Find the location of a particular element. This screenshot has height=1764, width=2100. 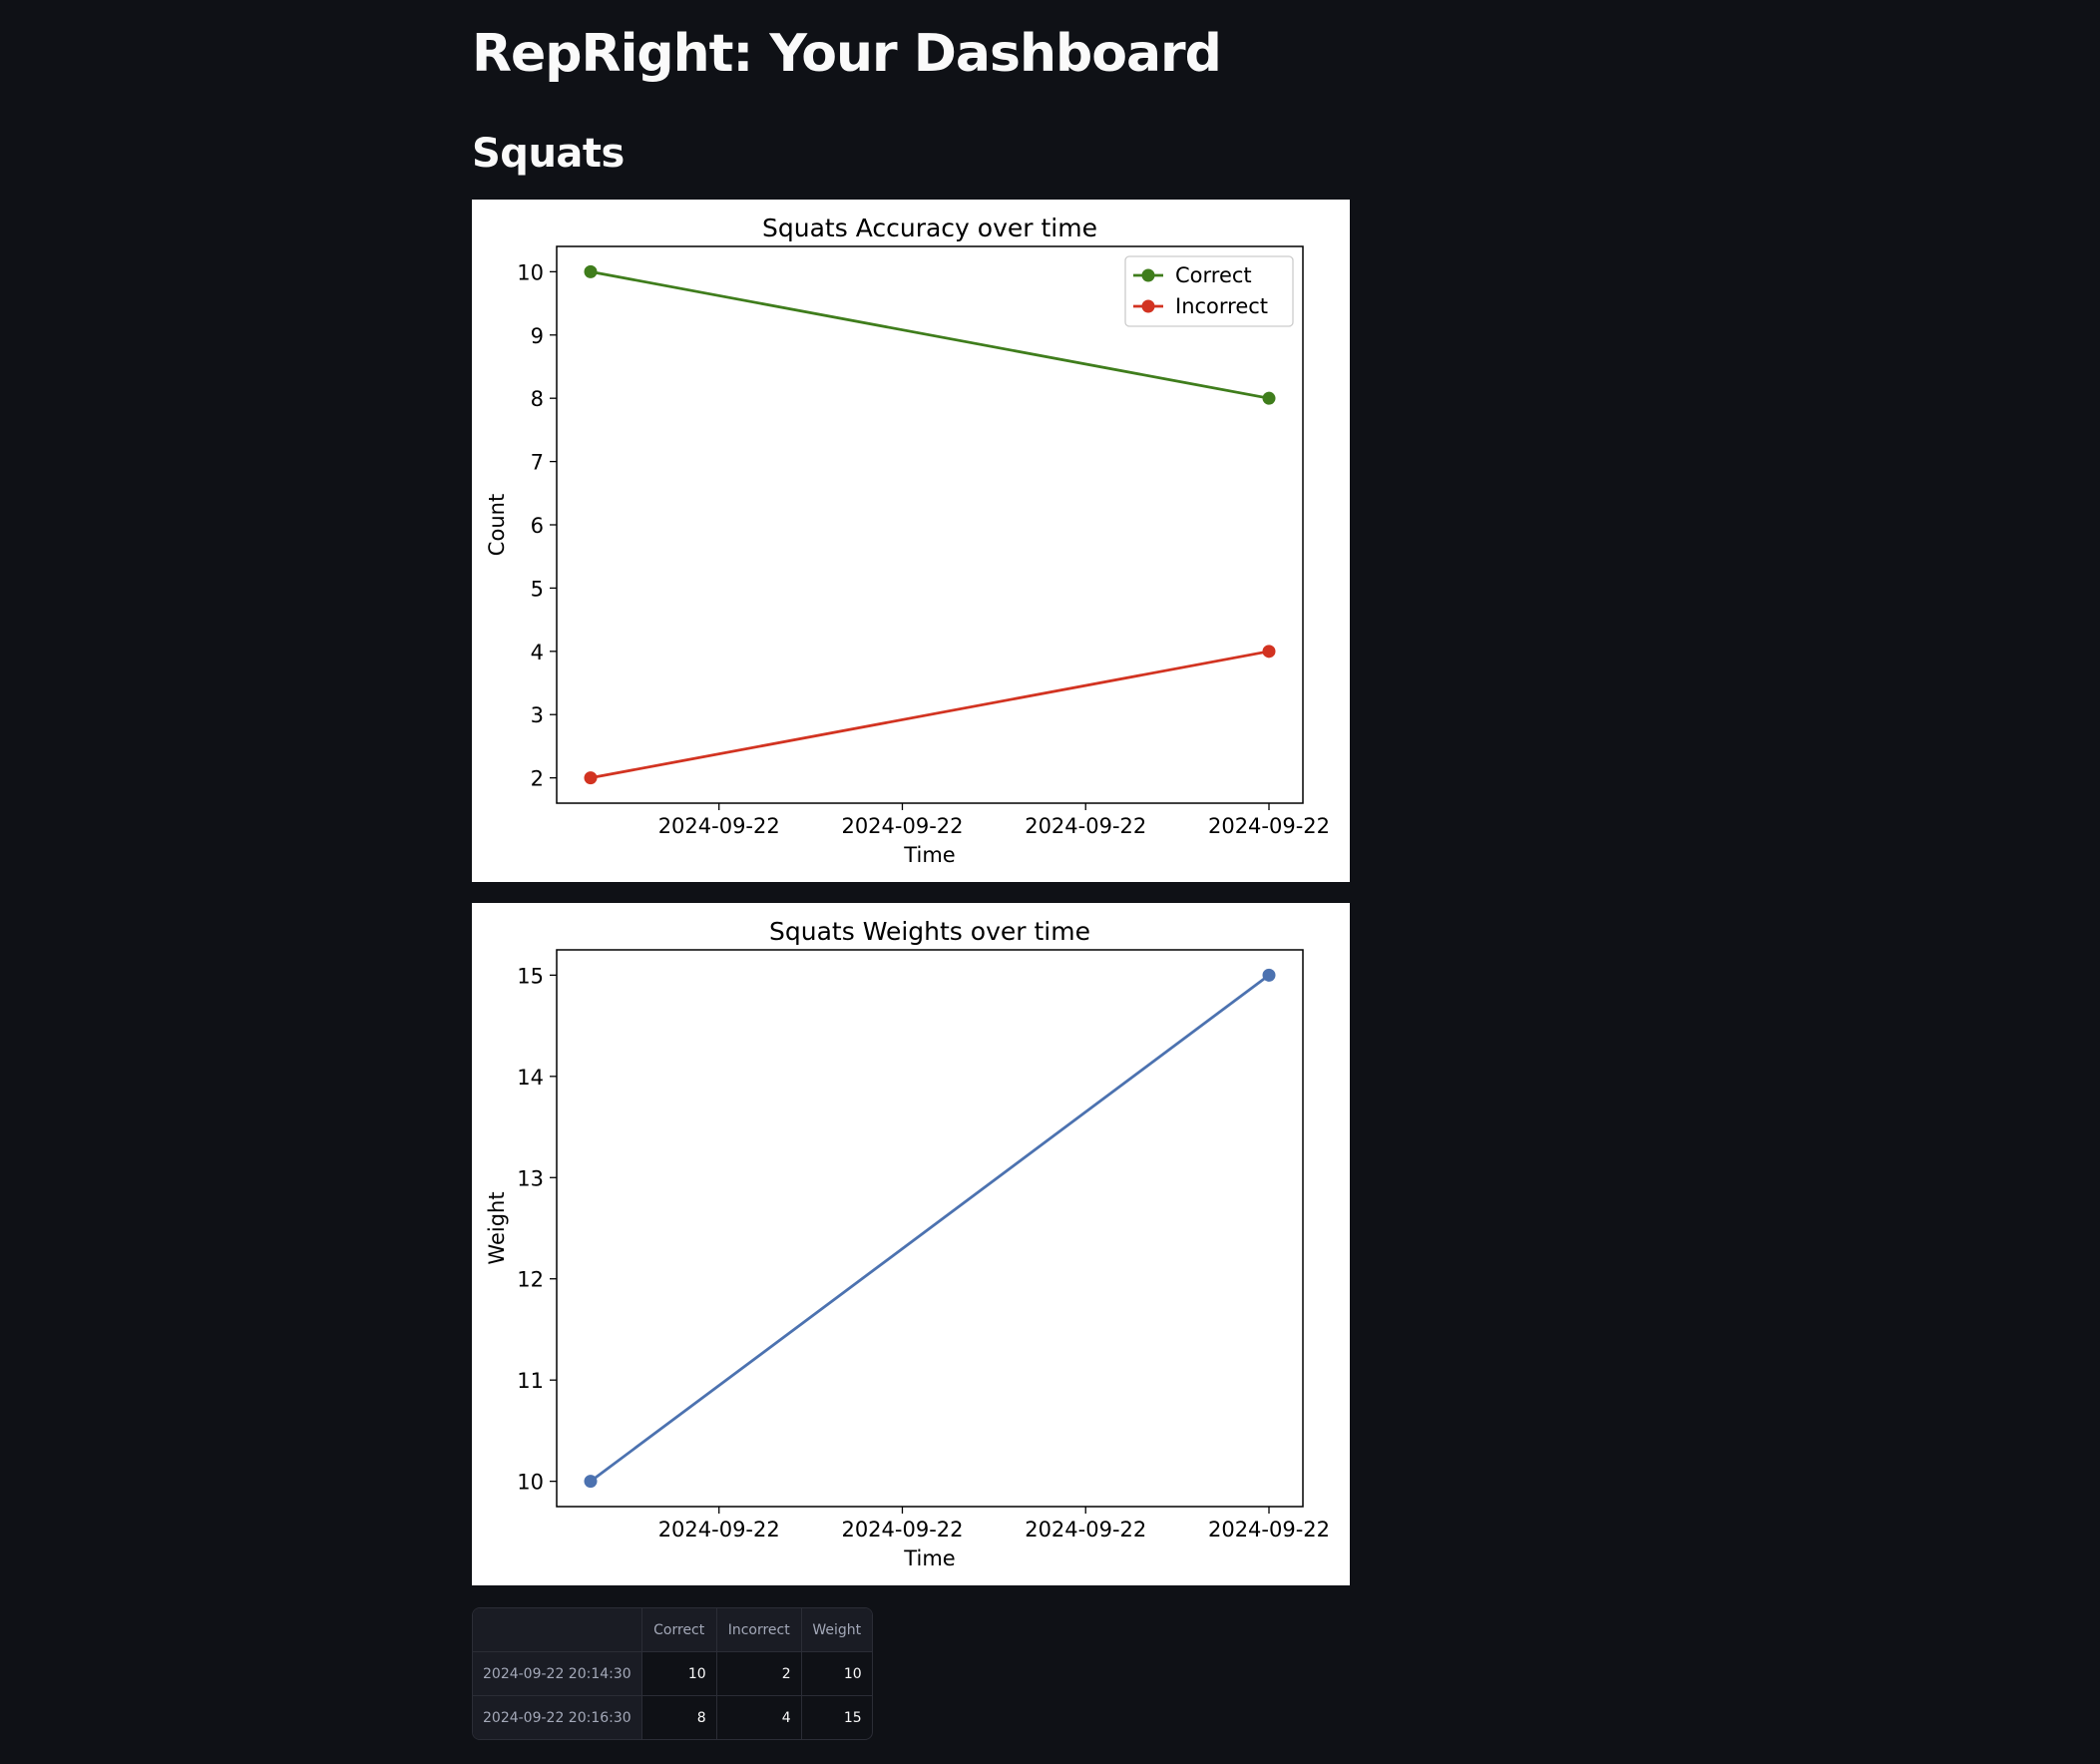

accuracy-chart-legend-label-incorrect: Incorrect is located at coordinates (1221, 306).